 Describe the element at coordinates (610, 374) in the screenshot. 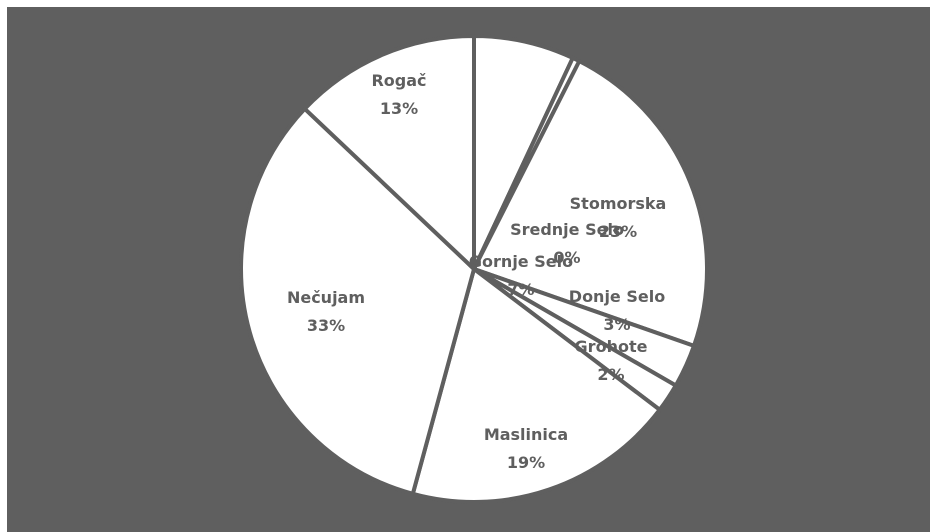

I see `slice-percent-grohote: 2%` at that location.